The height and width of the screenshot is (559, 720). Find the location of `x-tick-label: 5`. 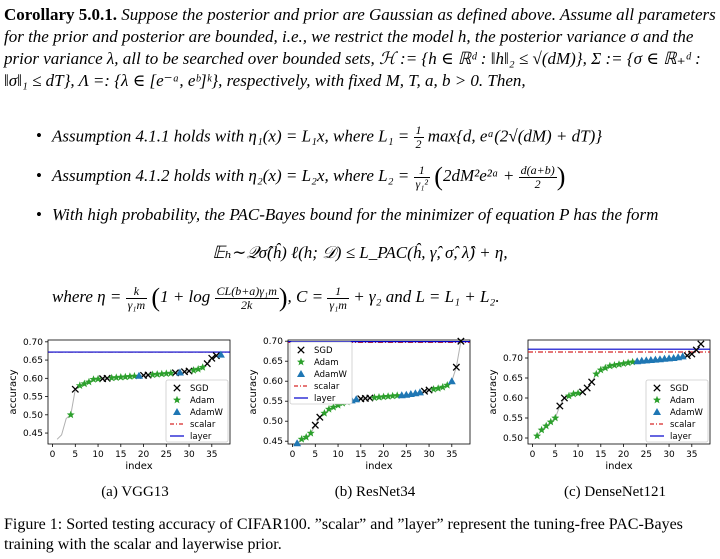

x-tick-label: 5 is located at coordinates (75, 455).